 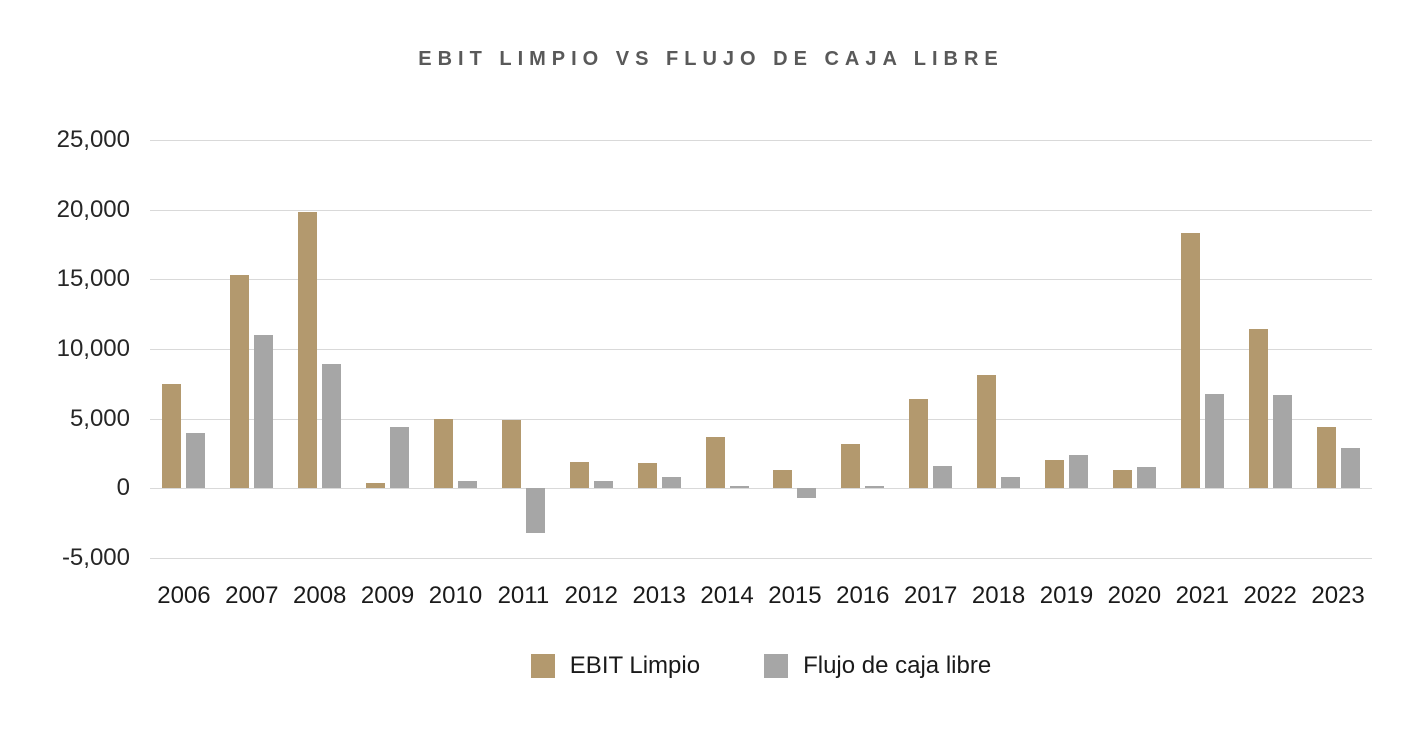 I want to click on x-axis-tick-label: 2010, so click(x=455, y=595).